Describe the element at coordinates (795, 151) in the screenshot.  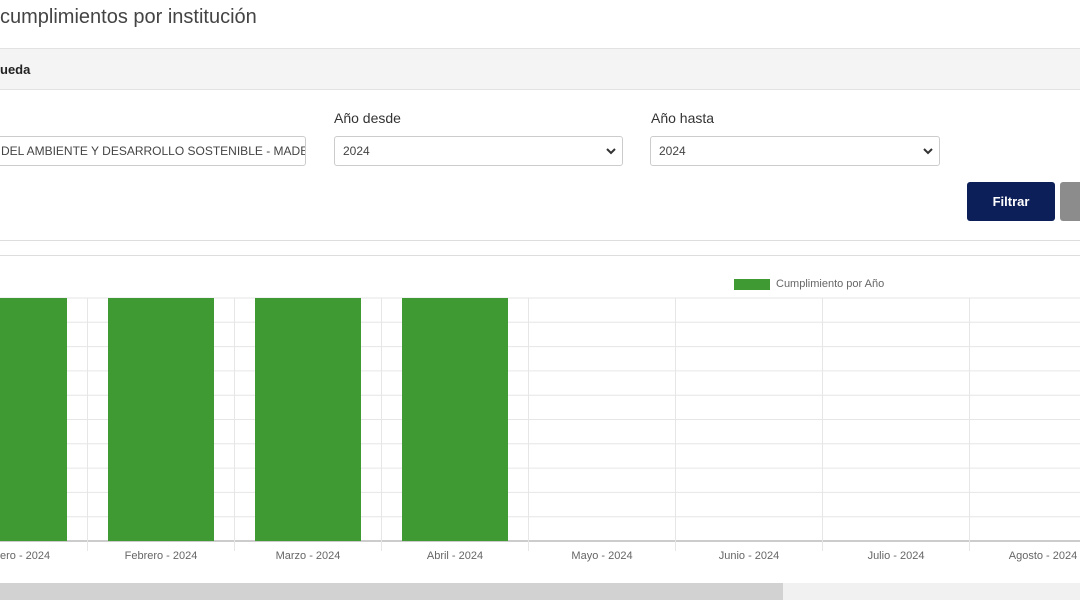
I see `year-to-select: 2024` at that location.